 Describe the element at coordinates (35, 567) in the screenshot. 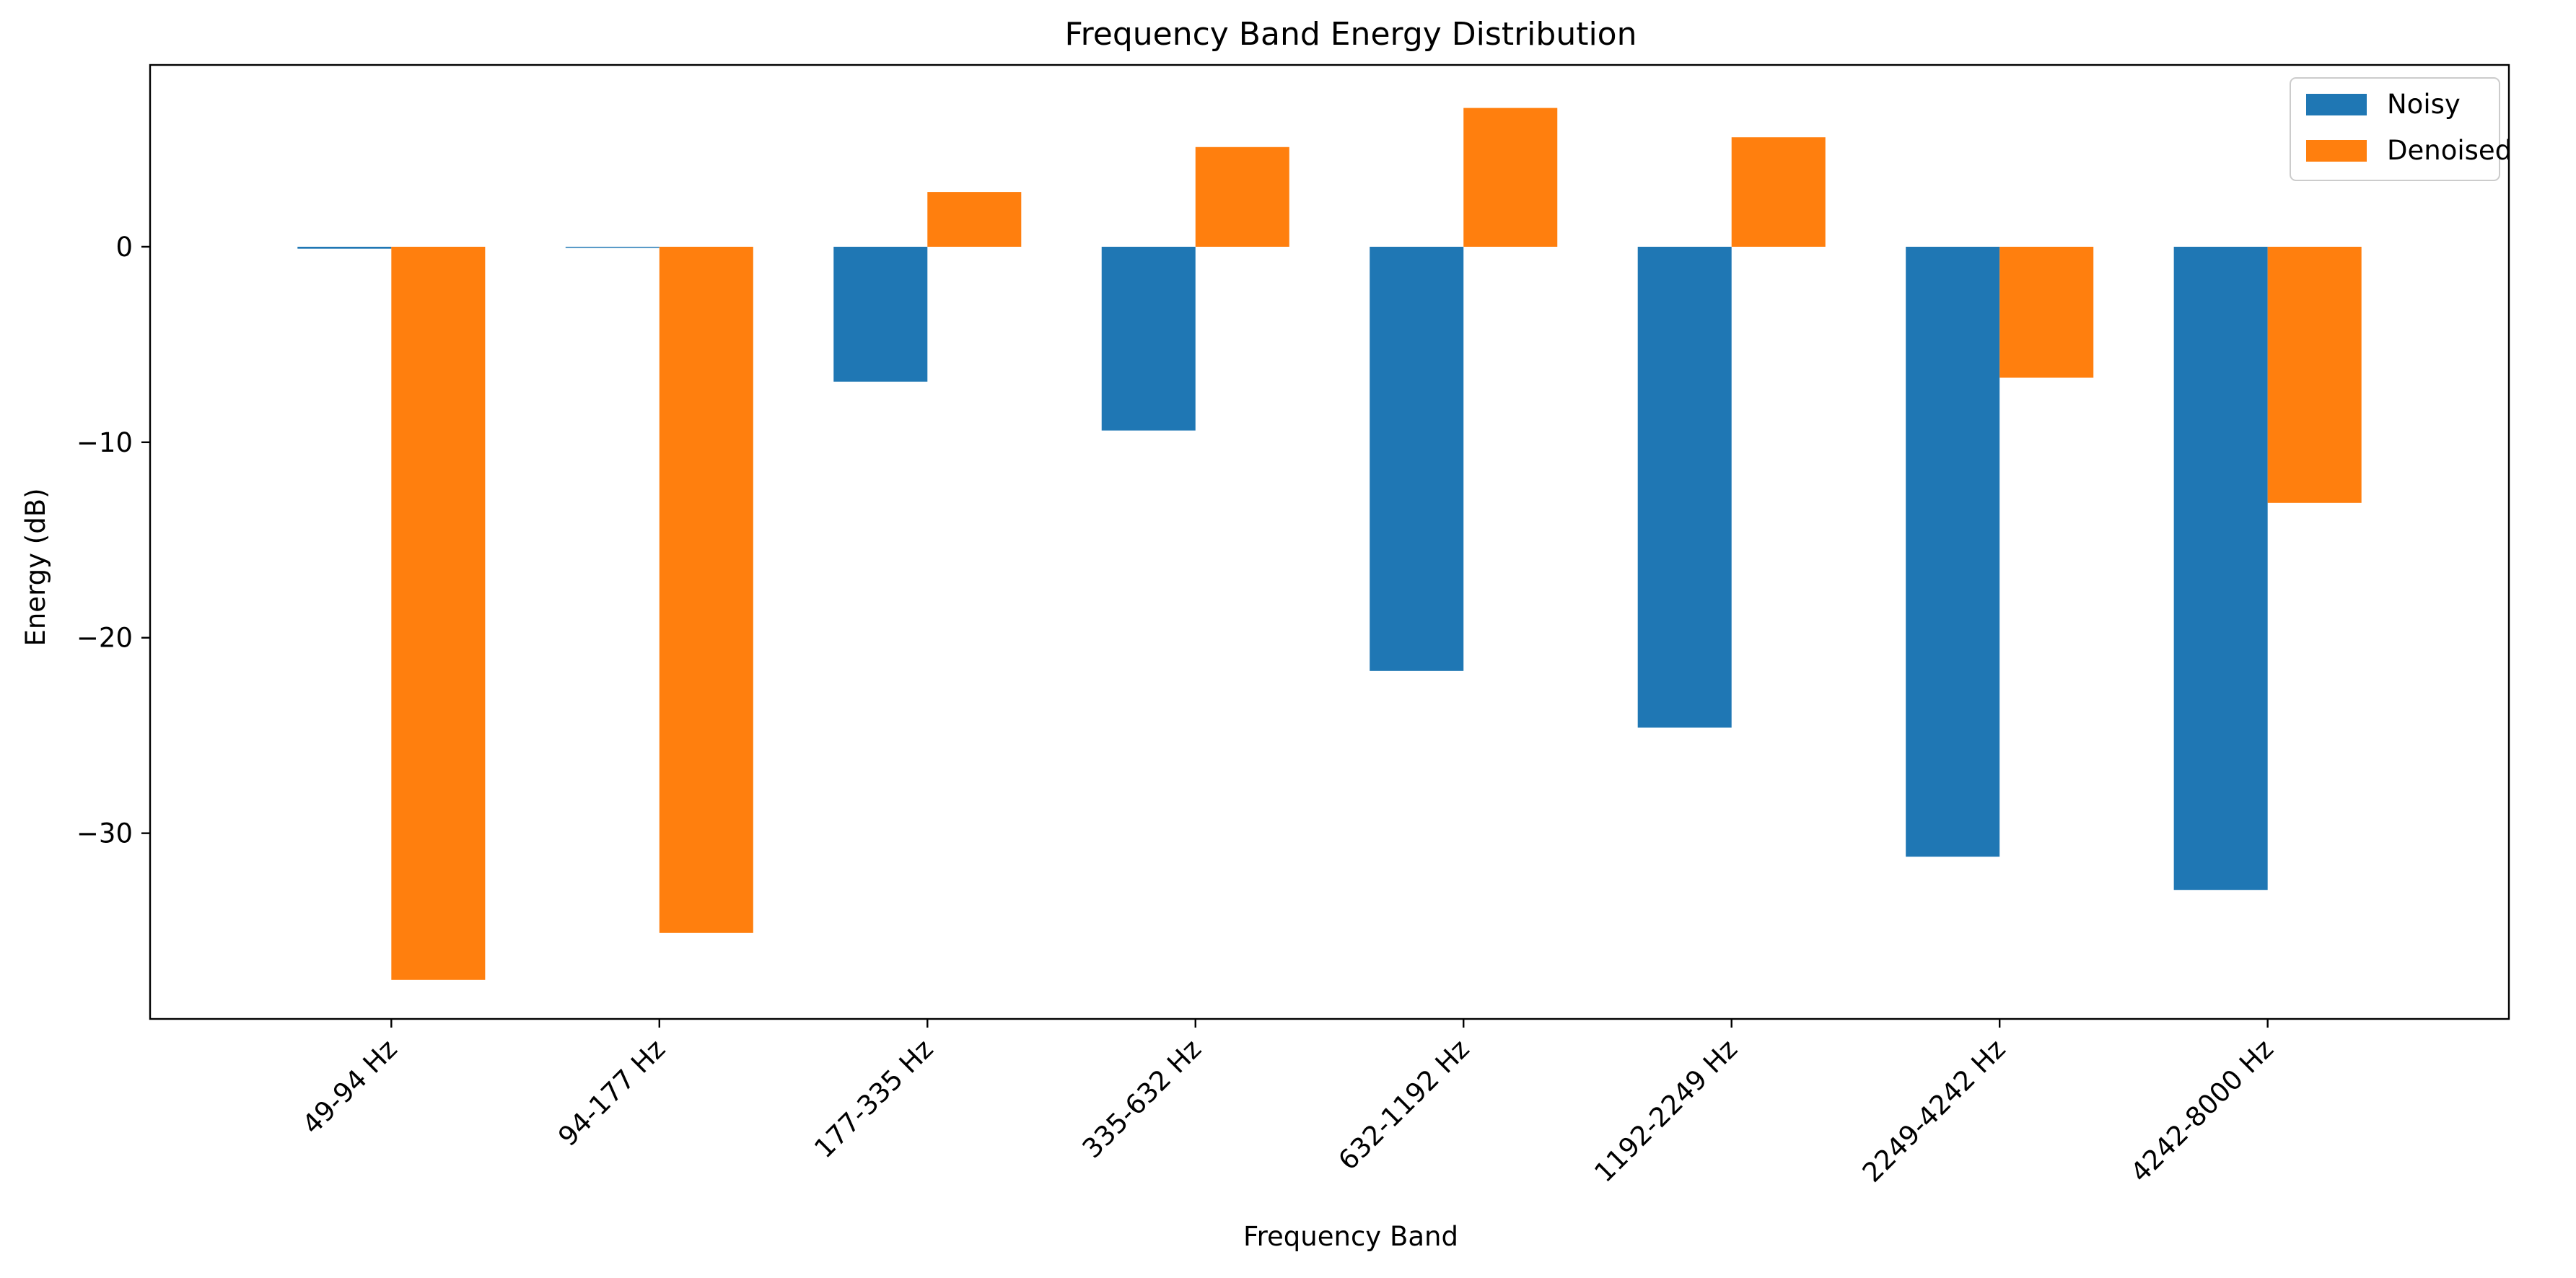

I see `y-axis-label: Energy (dB)` at that location.